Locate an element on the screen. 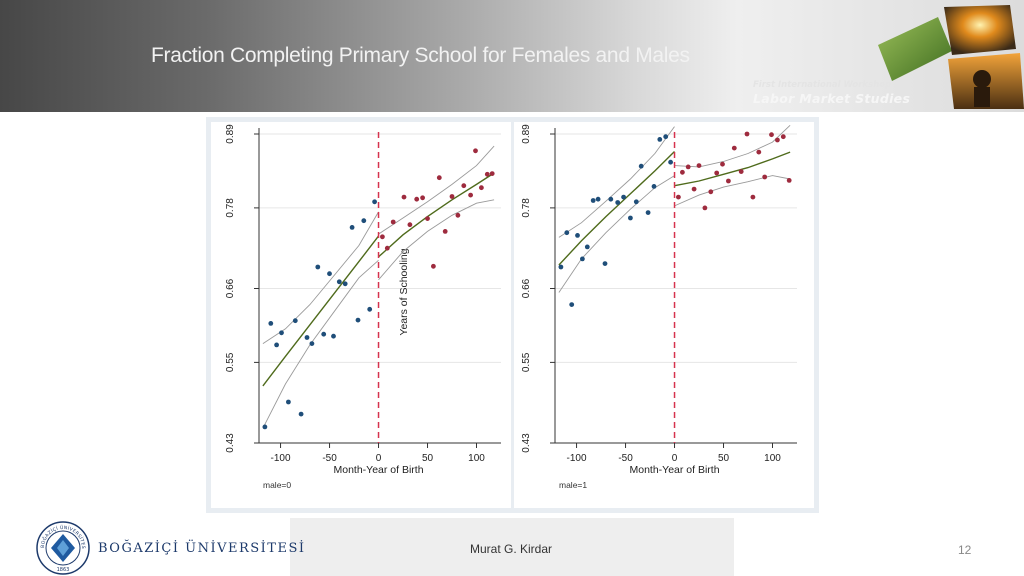 The image size is (1024, 576). x-axis-label: Month-Year of Birth is located at coordinates (674, 470).